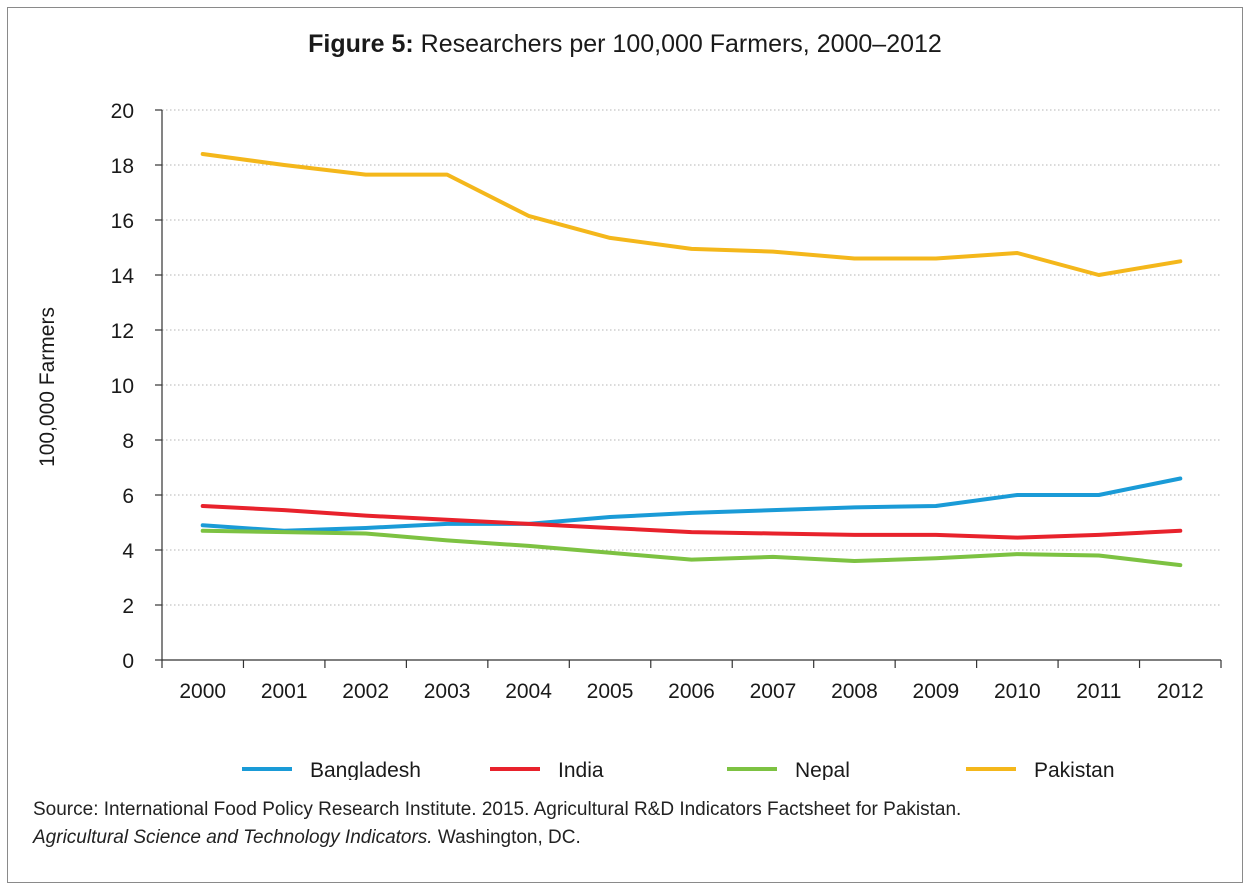 The image size is (1250, 890). I want to click on legend-label: Pakistan, so click(1074, 769).